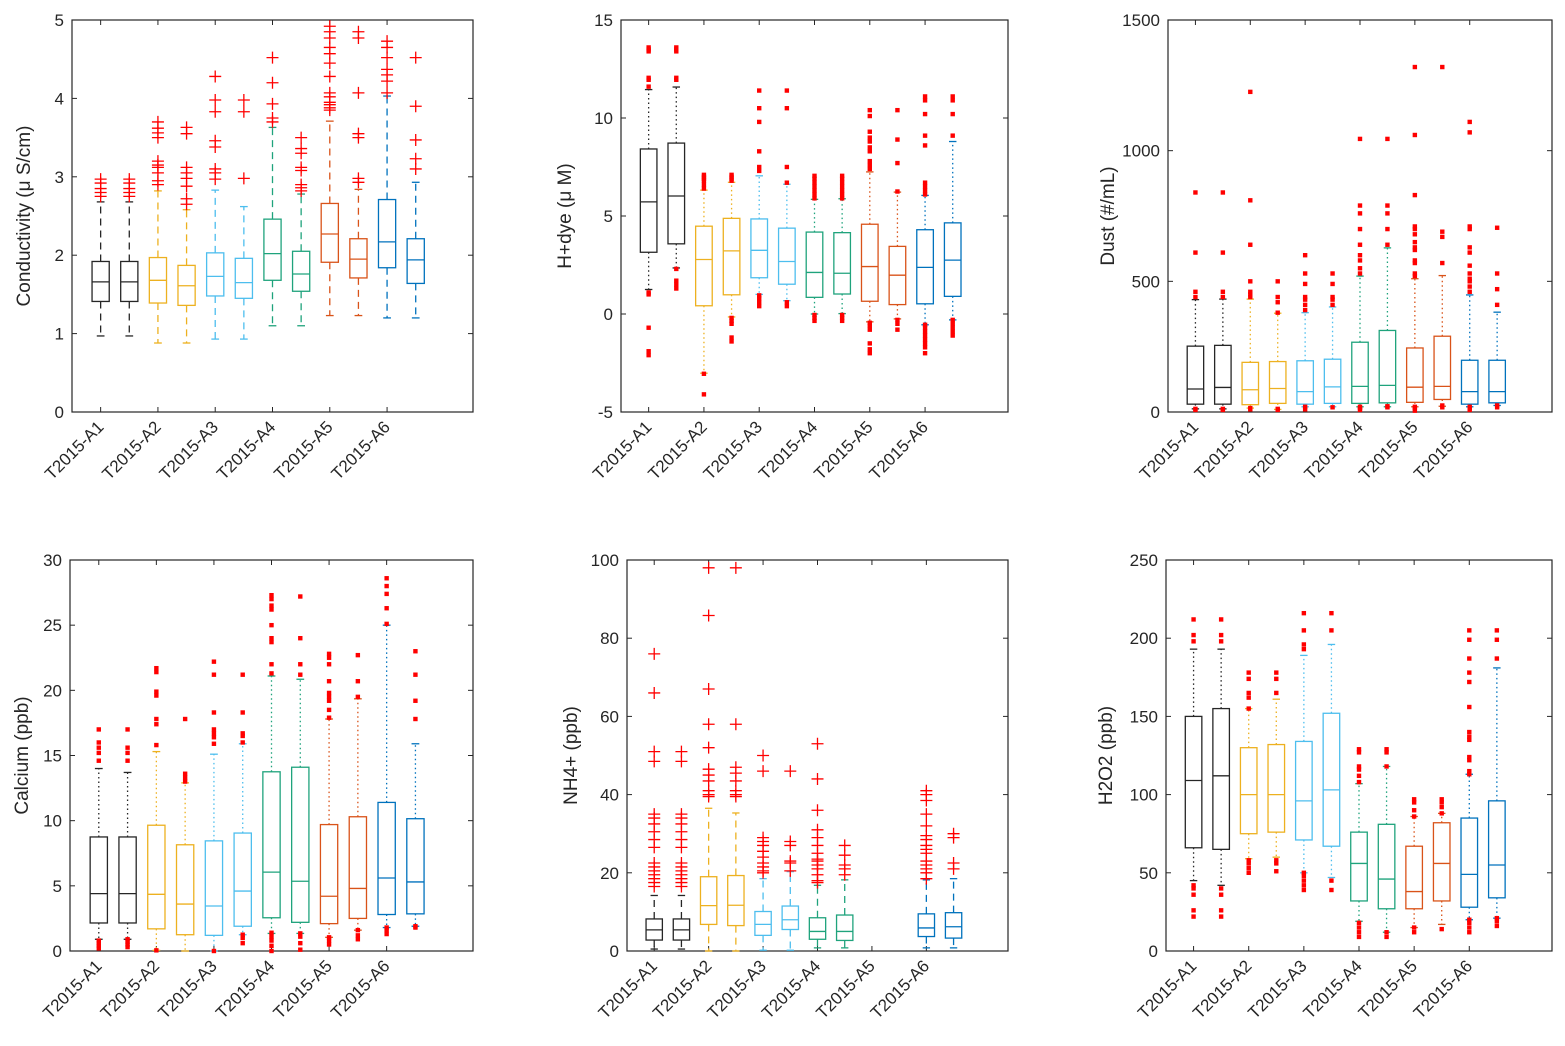 Image resolution: width=1565 pixels, height=1046 pixels. What do you see at coordinates (1167, 989) in the screenshot?
I see `x-tick-label: T2015-A1` at bounding box center [1167, 989].